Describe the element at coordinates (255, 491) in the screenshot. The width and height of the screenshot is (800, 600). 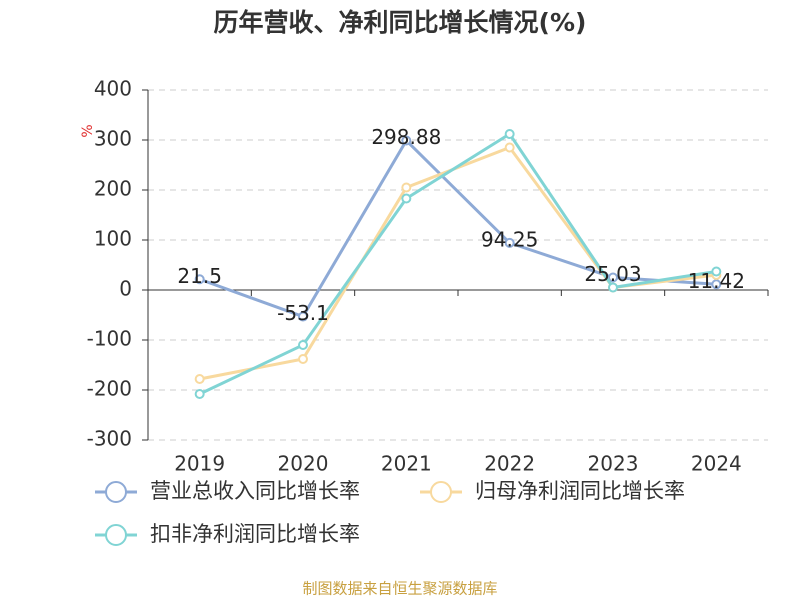
I see `legend-label: 营业总收入同比增长率` at that location.